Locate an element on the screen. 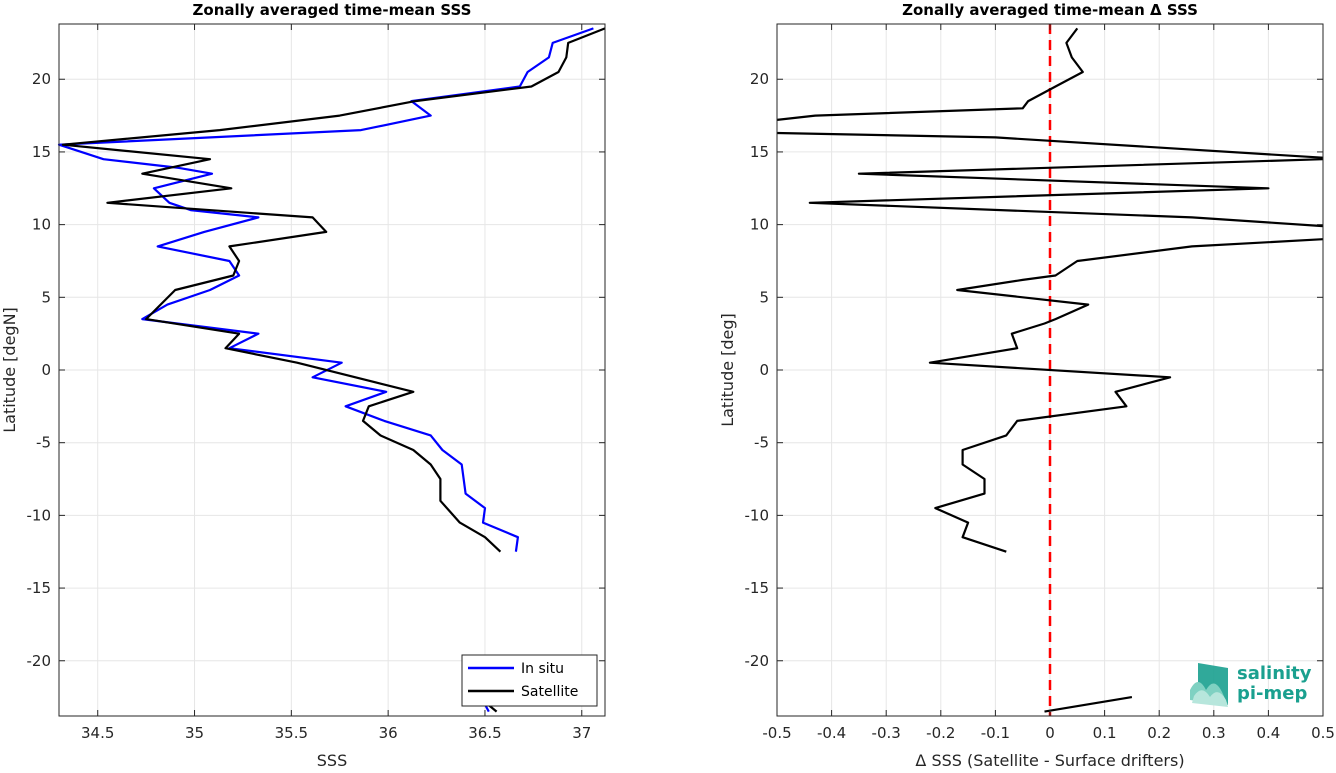 This screenshot has height=773, width=1336. sss-title: Zonally averaged time-mean SSS is located at coordinates (332, 10).